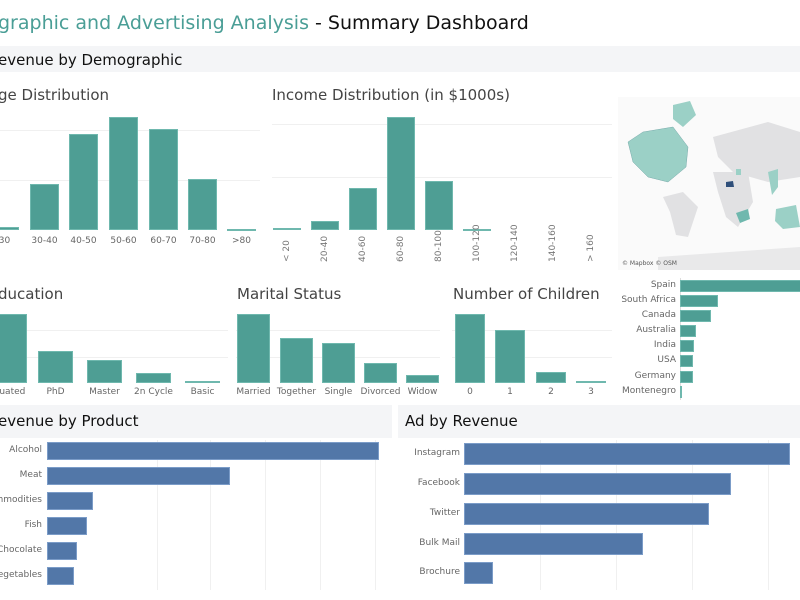 The width and height of the screenshot is (800, 600). What do you see at coordinates (666, 360) in the screenshot?
I see `country-row-label: USA` at bounding box center [666, 360].